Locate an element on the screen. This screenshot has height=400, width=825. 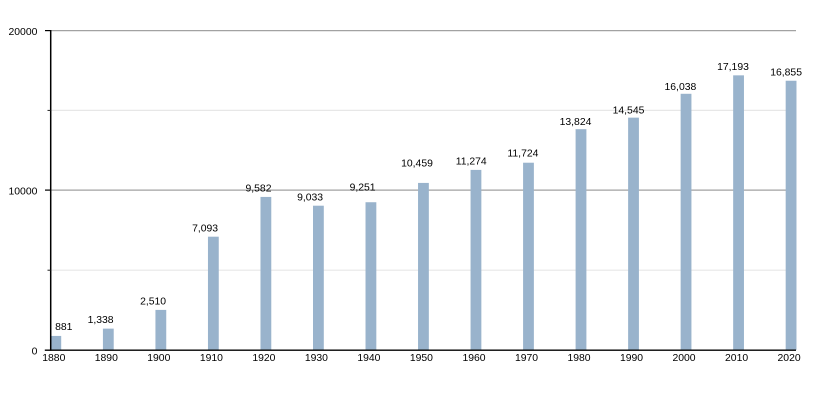
svg-text: 9,033 is located at coordinates (310, 198).